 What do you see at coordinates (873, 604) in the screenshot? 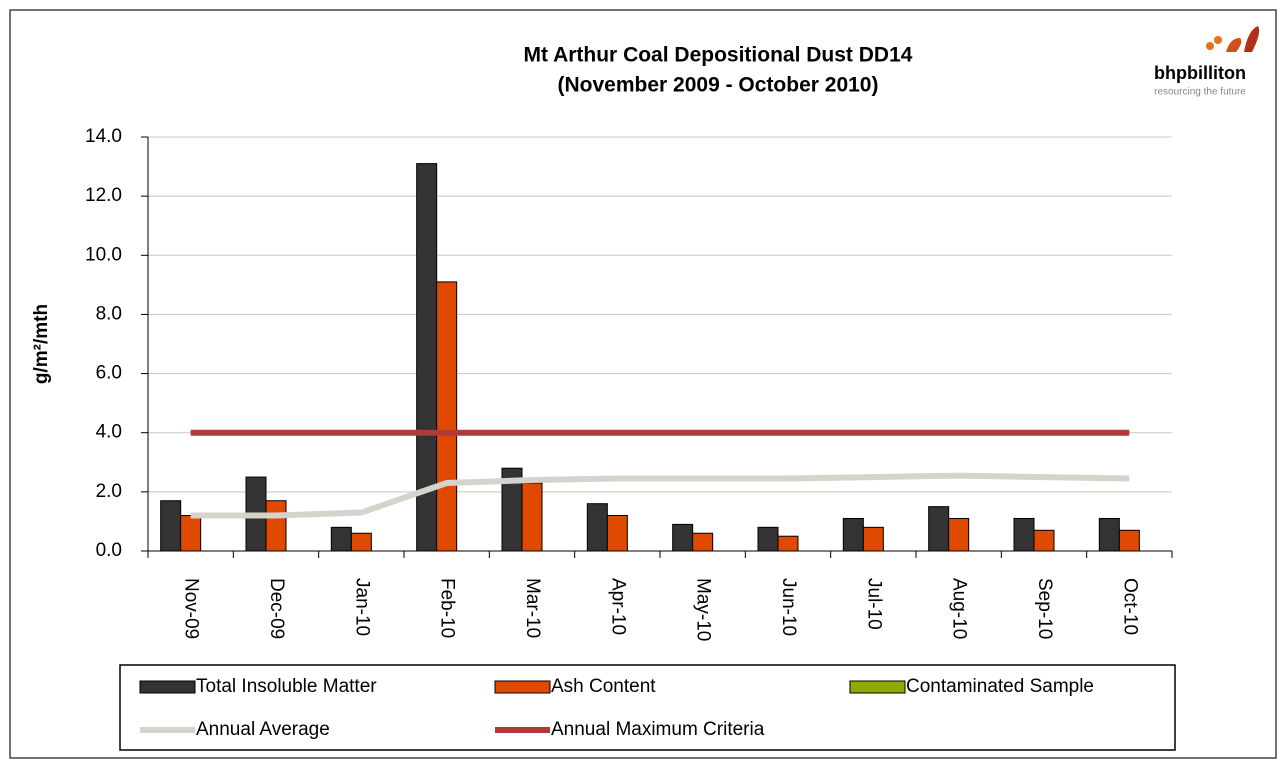
I see `x-tick-label: Jul-10` at bounding box center [873, 604].